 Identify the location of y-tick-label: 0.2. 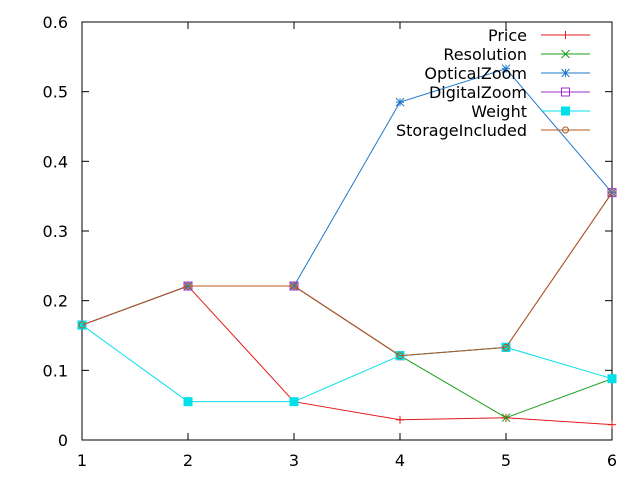
(55, 301).